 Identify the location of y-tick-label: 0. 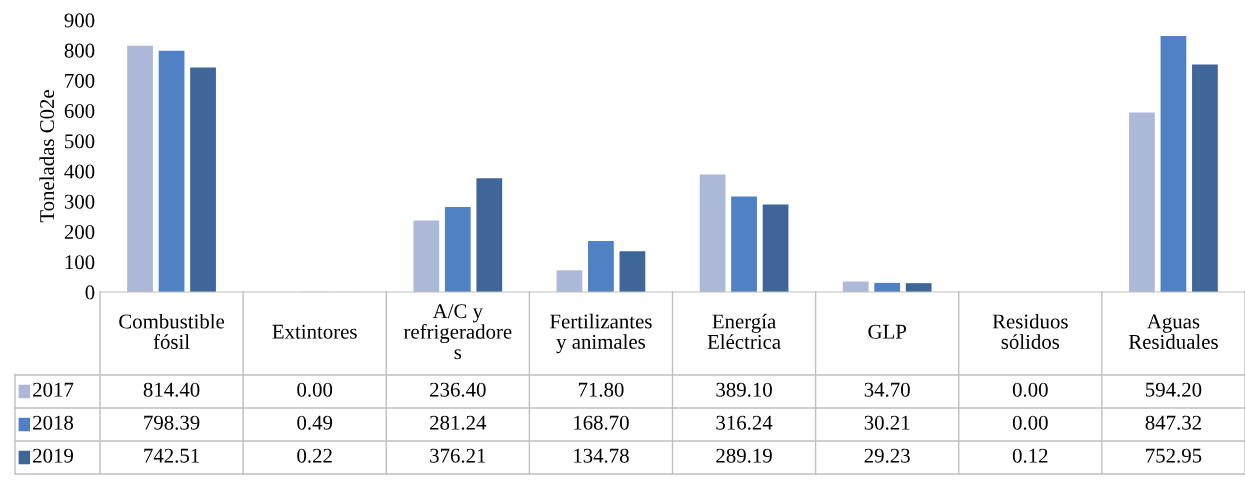
(90, 292).